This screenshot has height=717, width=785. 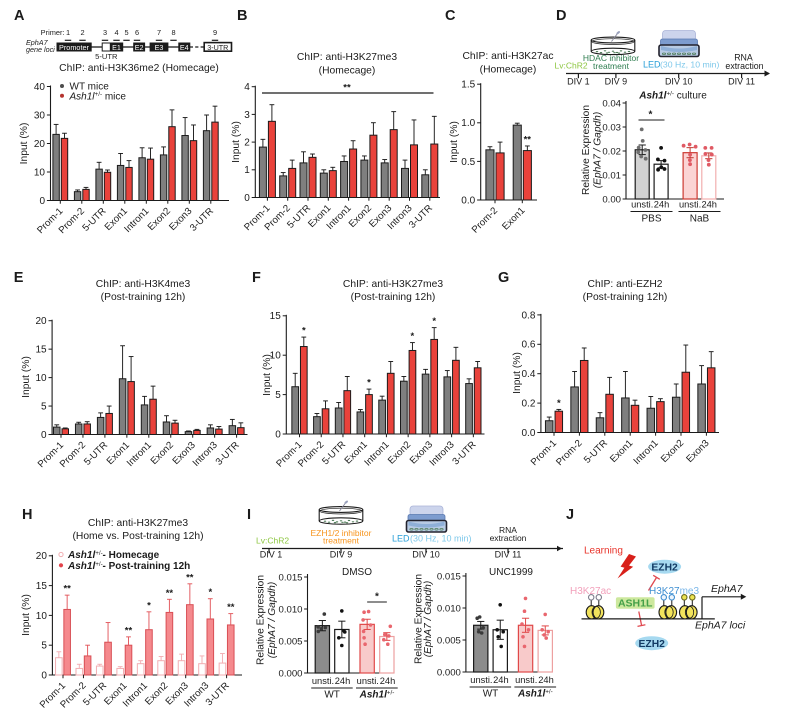 What do you see at coordinates (652, 65) in the screenshot?
I see `svg-text: LED` at bounding box center [652, 65].